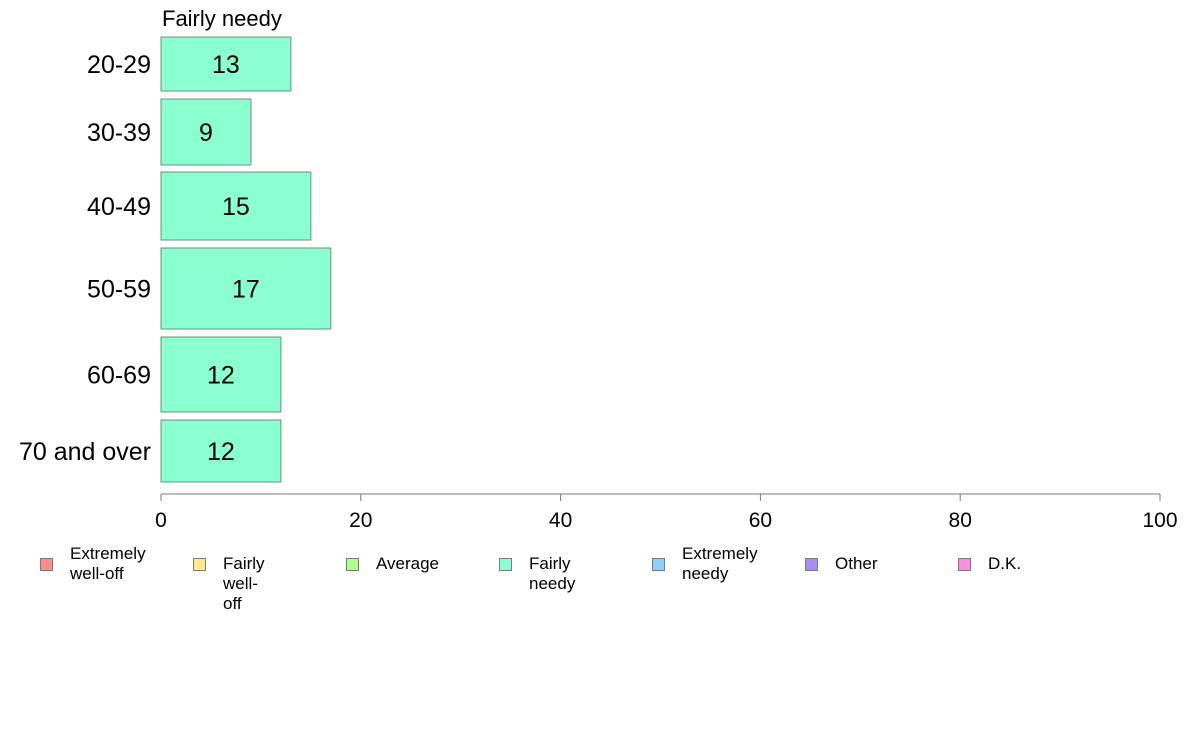 The height and width of the screenshot is (736, 1188). Describe the element at coordinates (119, 290) in the screenshot. I see `category-label: 50-59` at that location.